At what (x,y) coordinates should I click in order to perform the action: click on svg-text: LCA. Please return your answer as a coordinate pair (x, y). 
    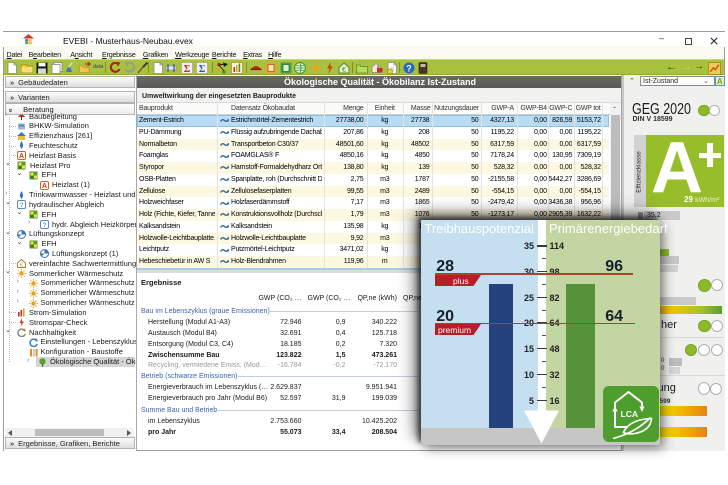
    Looking at the image, I should click on (629, 414).